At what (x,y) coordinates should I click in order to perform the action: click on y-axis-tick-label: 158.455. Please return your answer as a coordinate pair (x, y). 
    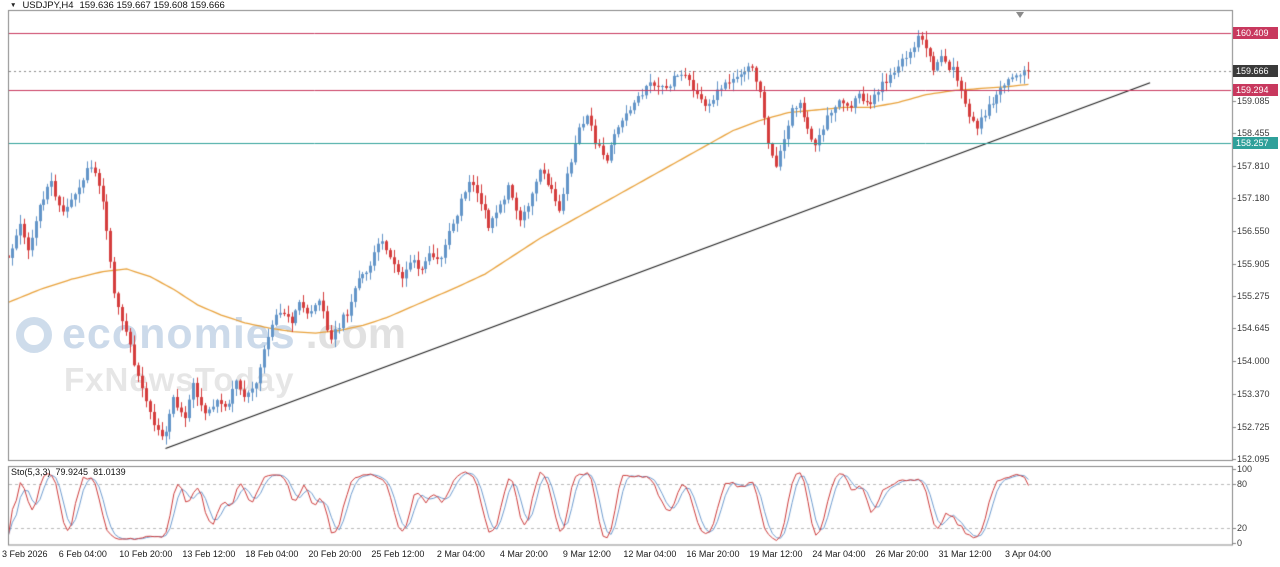
    Looking at the image, I should click on (1253, 132).